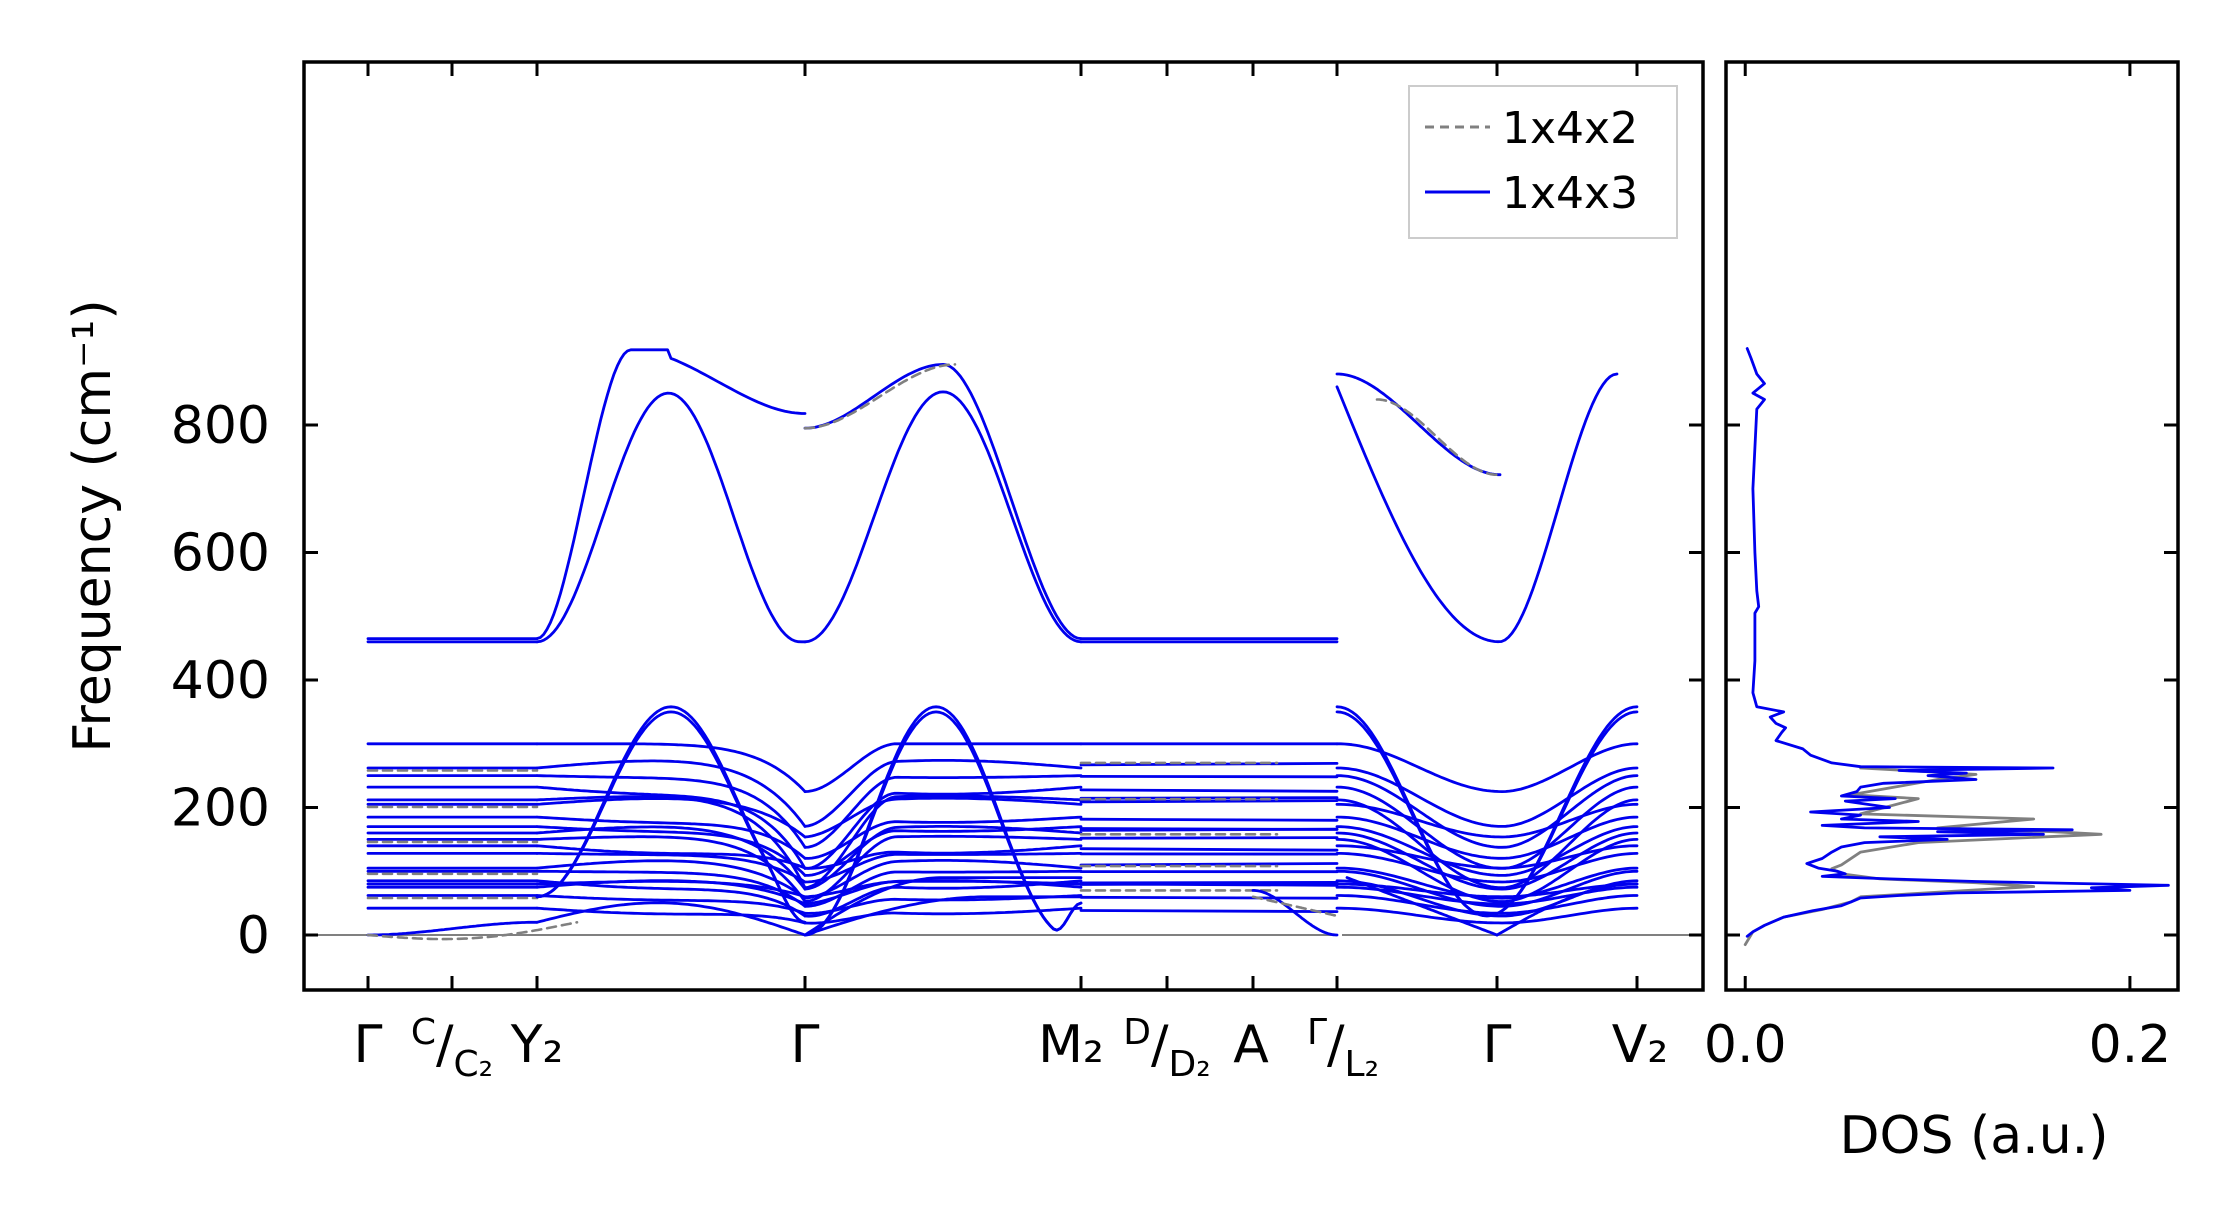 This screenshot has height=1220, width=2222. Describe the element at coordinates (1071, 1045) in the screenshot. I see `x-tick-label: M₂` at that location.